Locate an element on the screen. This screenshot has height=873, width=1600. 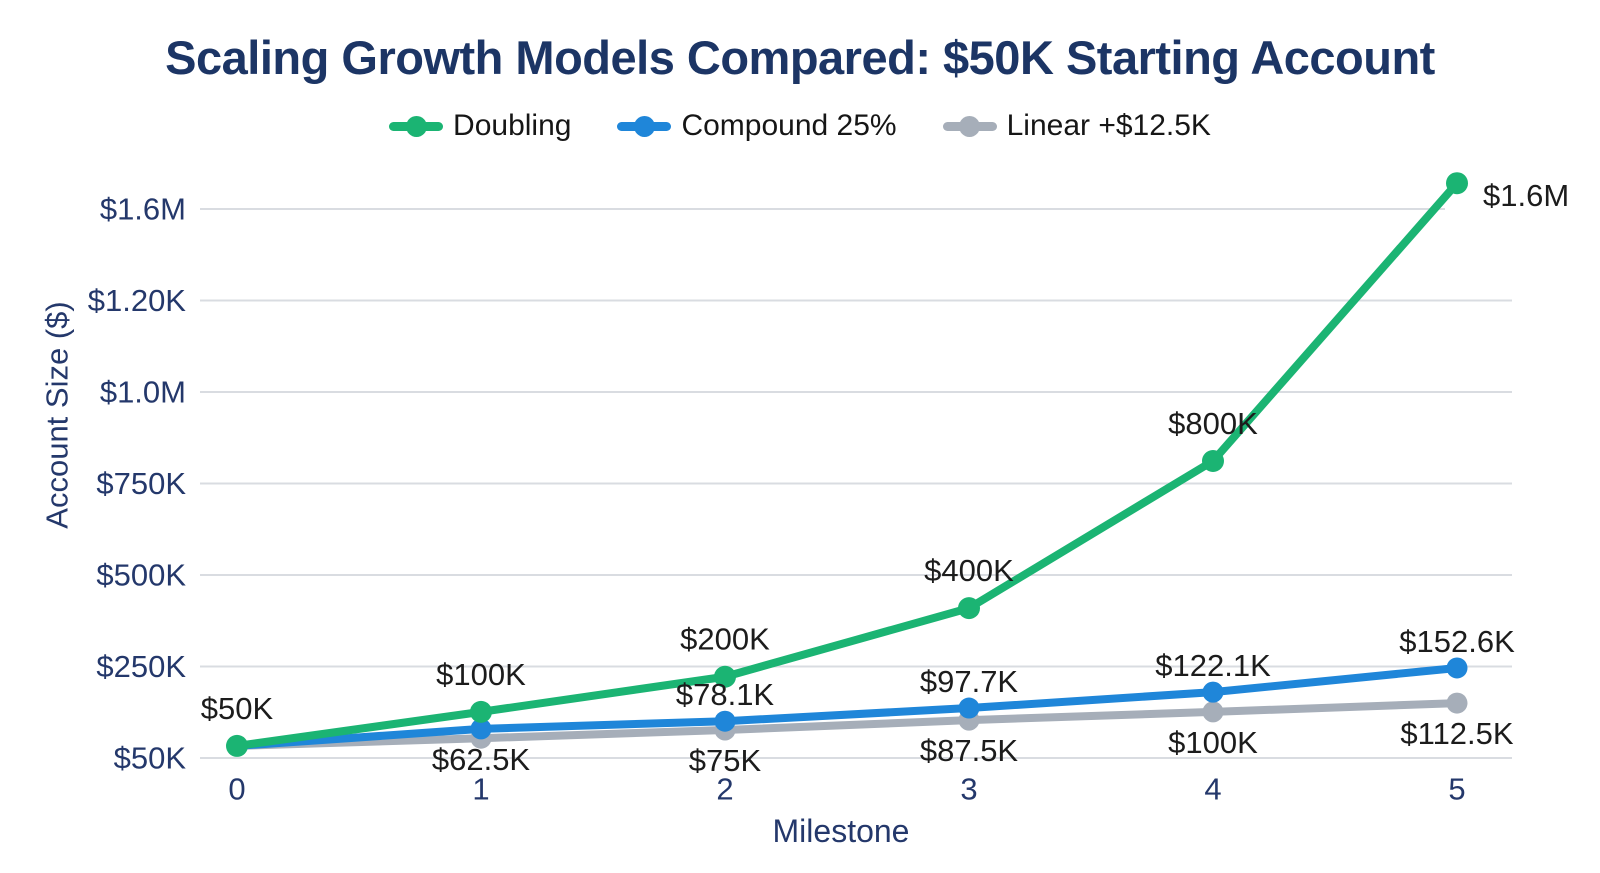
point-label-linear-12-5k-m3: $87.5K is located at coordinates (969, 750).